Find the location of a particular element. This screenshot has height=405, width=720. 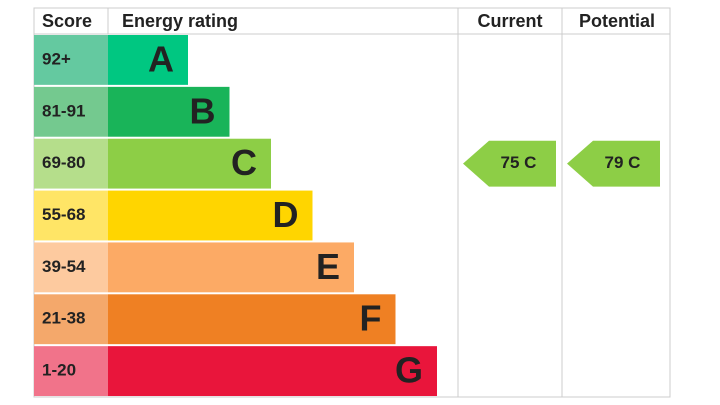

rating-letter: E is located at coordinates (328, 266).